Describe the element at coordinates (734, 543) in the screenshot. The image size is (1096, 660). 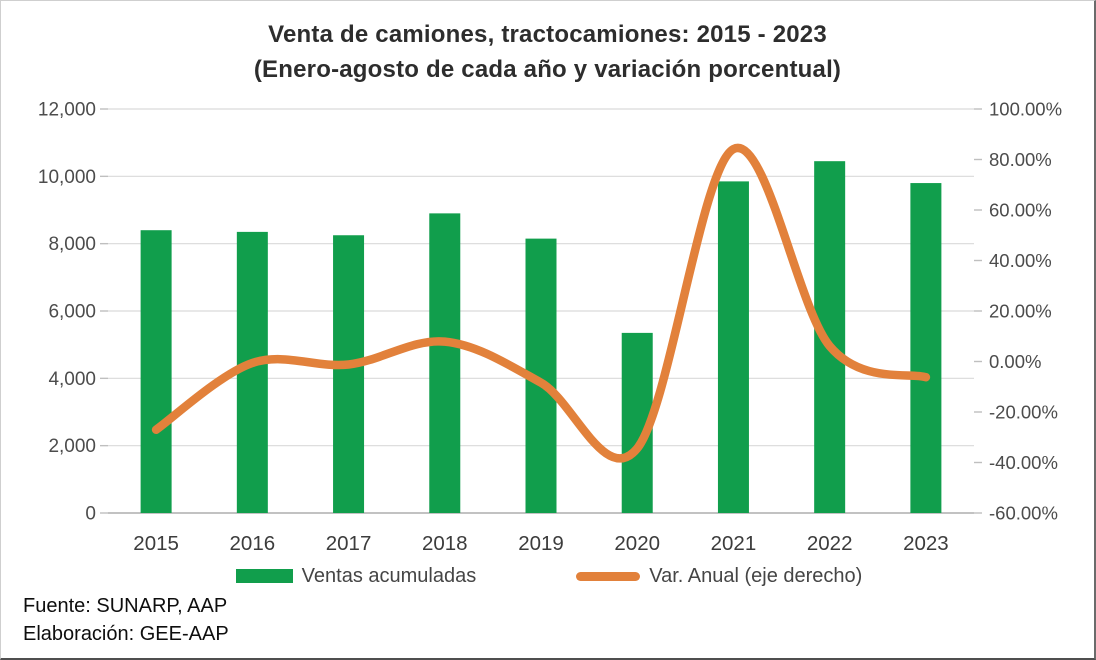
I see `category-label-2021: 2021` at that location.